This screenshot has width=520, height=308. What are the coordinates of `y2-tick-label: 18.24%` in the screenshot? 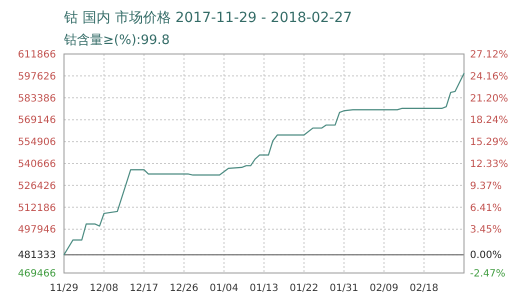 It's located at (489, 120).